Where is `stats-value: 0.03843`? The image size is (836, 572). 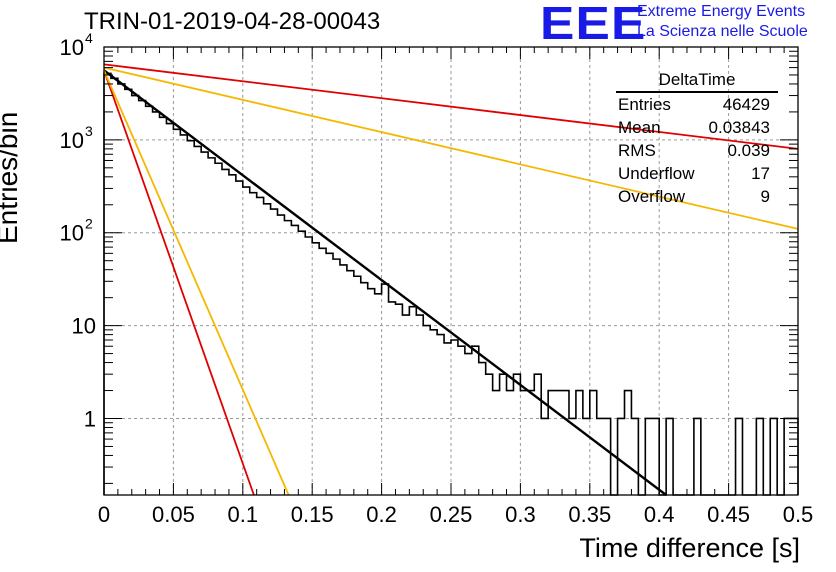
stats-value: 0.03843 is located at coordinates (739, 127).